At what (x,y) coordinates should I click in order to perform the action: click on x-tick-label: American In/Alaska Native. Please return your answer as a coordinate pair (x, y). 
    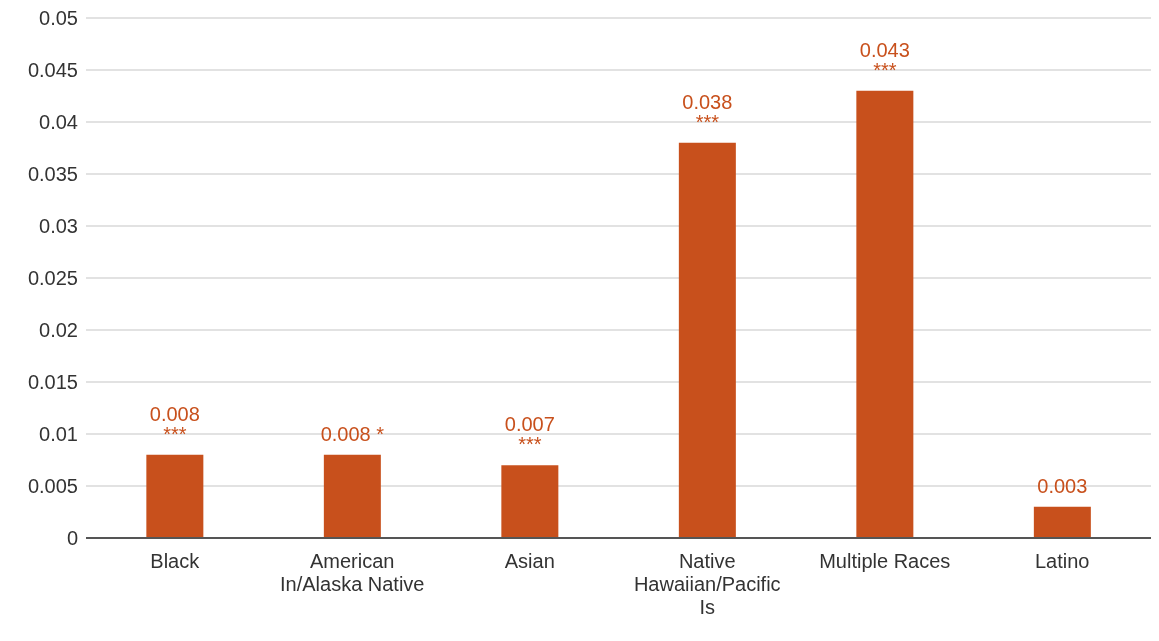
    Looking at the image, I should click on (352, 572).